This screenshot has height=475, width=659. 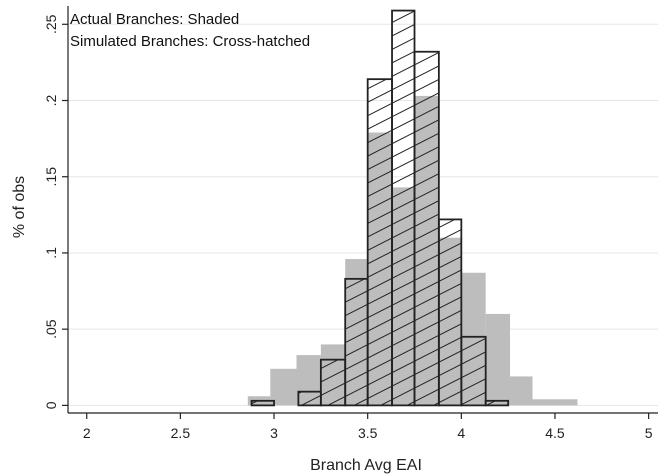 I want to click on y-tick-label: .25, so click(x=51, y=24).